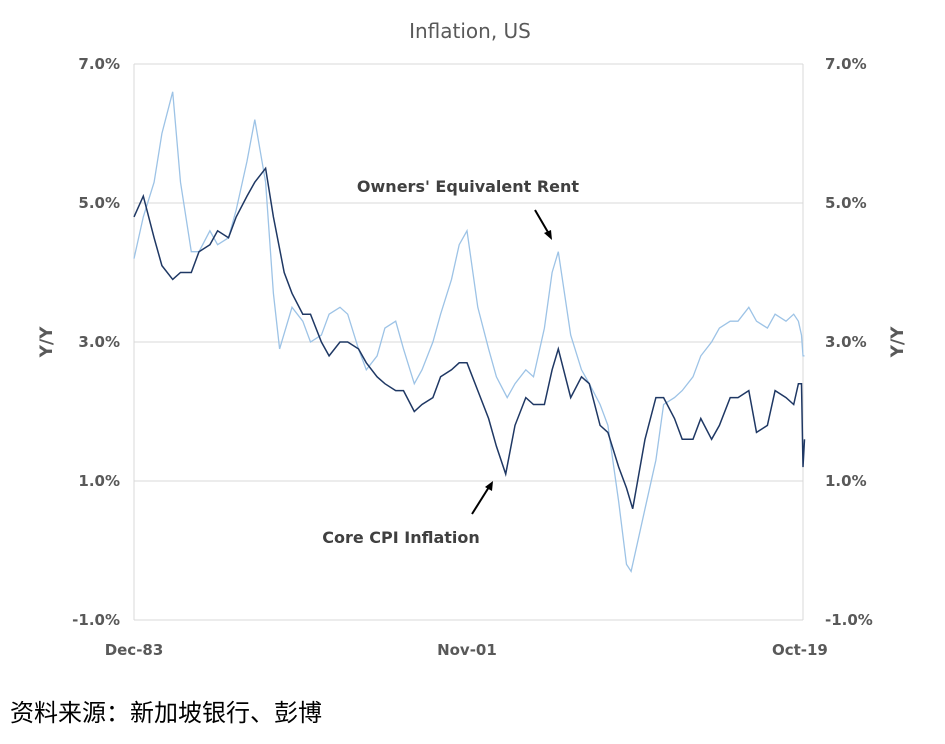 The height and width of the screenshot is (744, 945). I want to click on left-y-tick-labels: 7.0% 5.0% 3.0% 1.0% -1.0%, so click(96, 342).